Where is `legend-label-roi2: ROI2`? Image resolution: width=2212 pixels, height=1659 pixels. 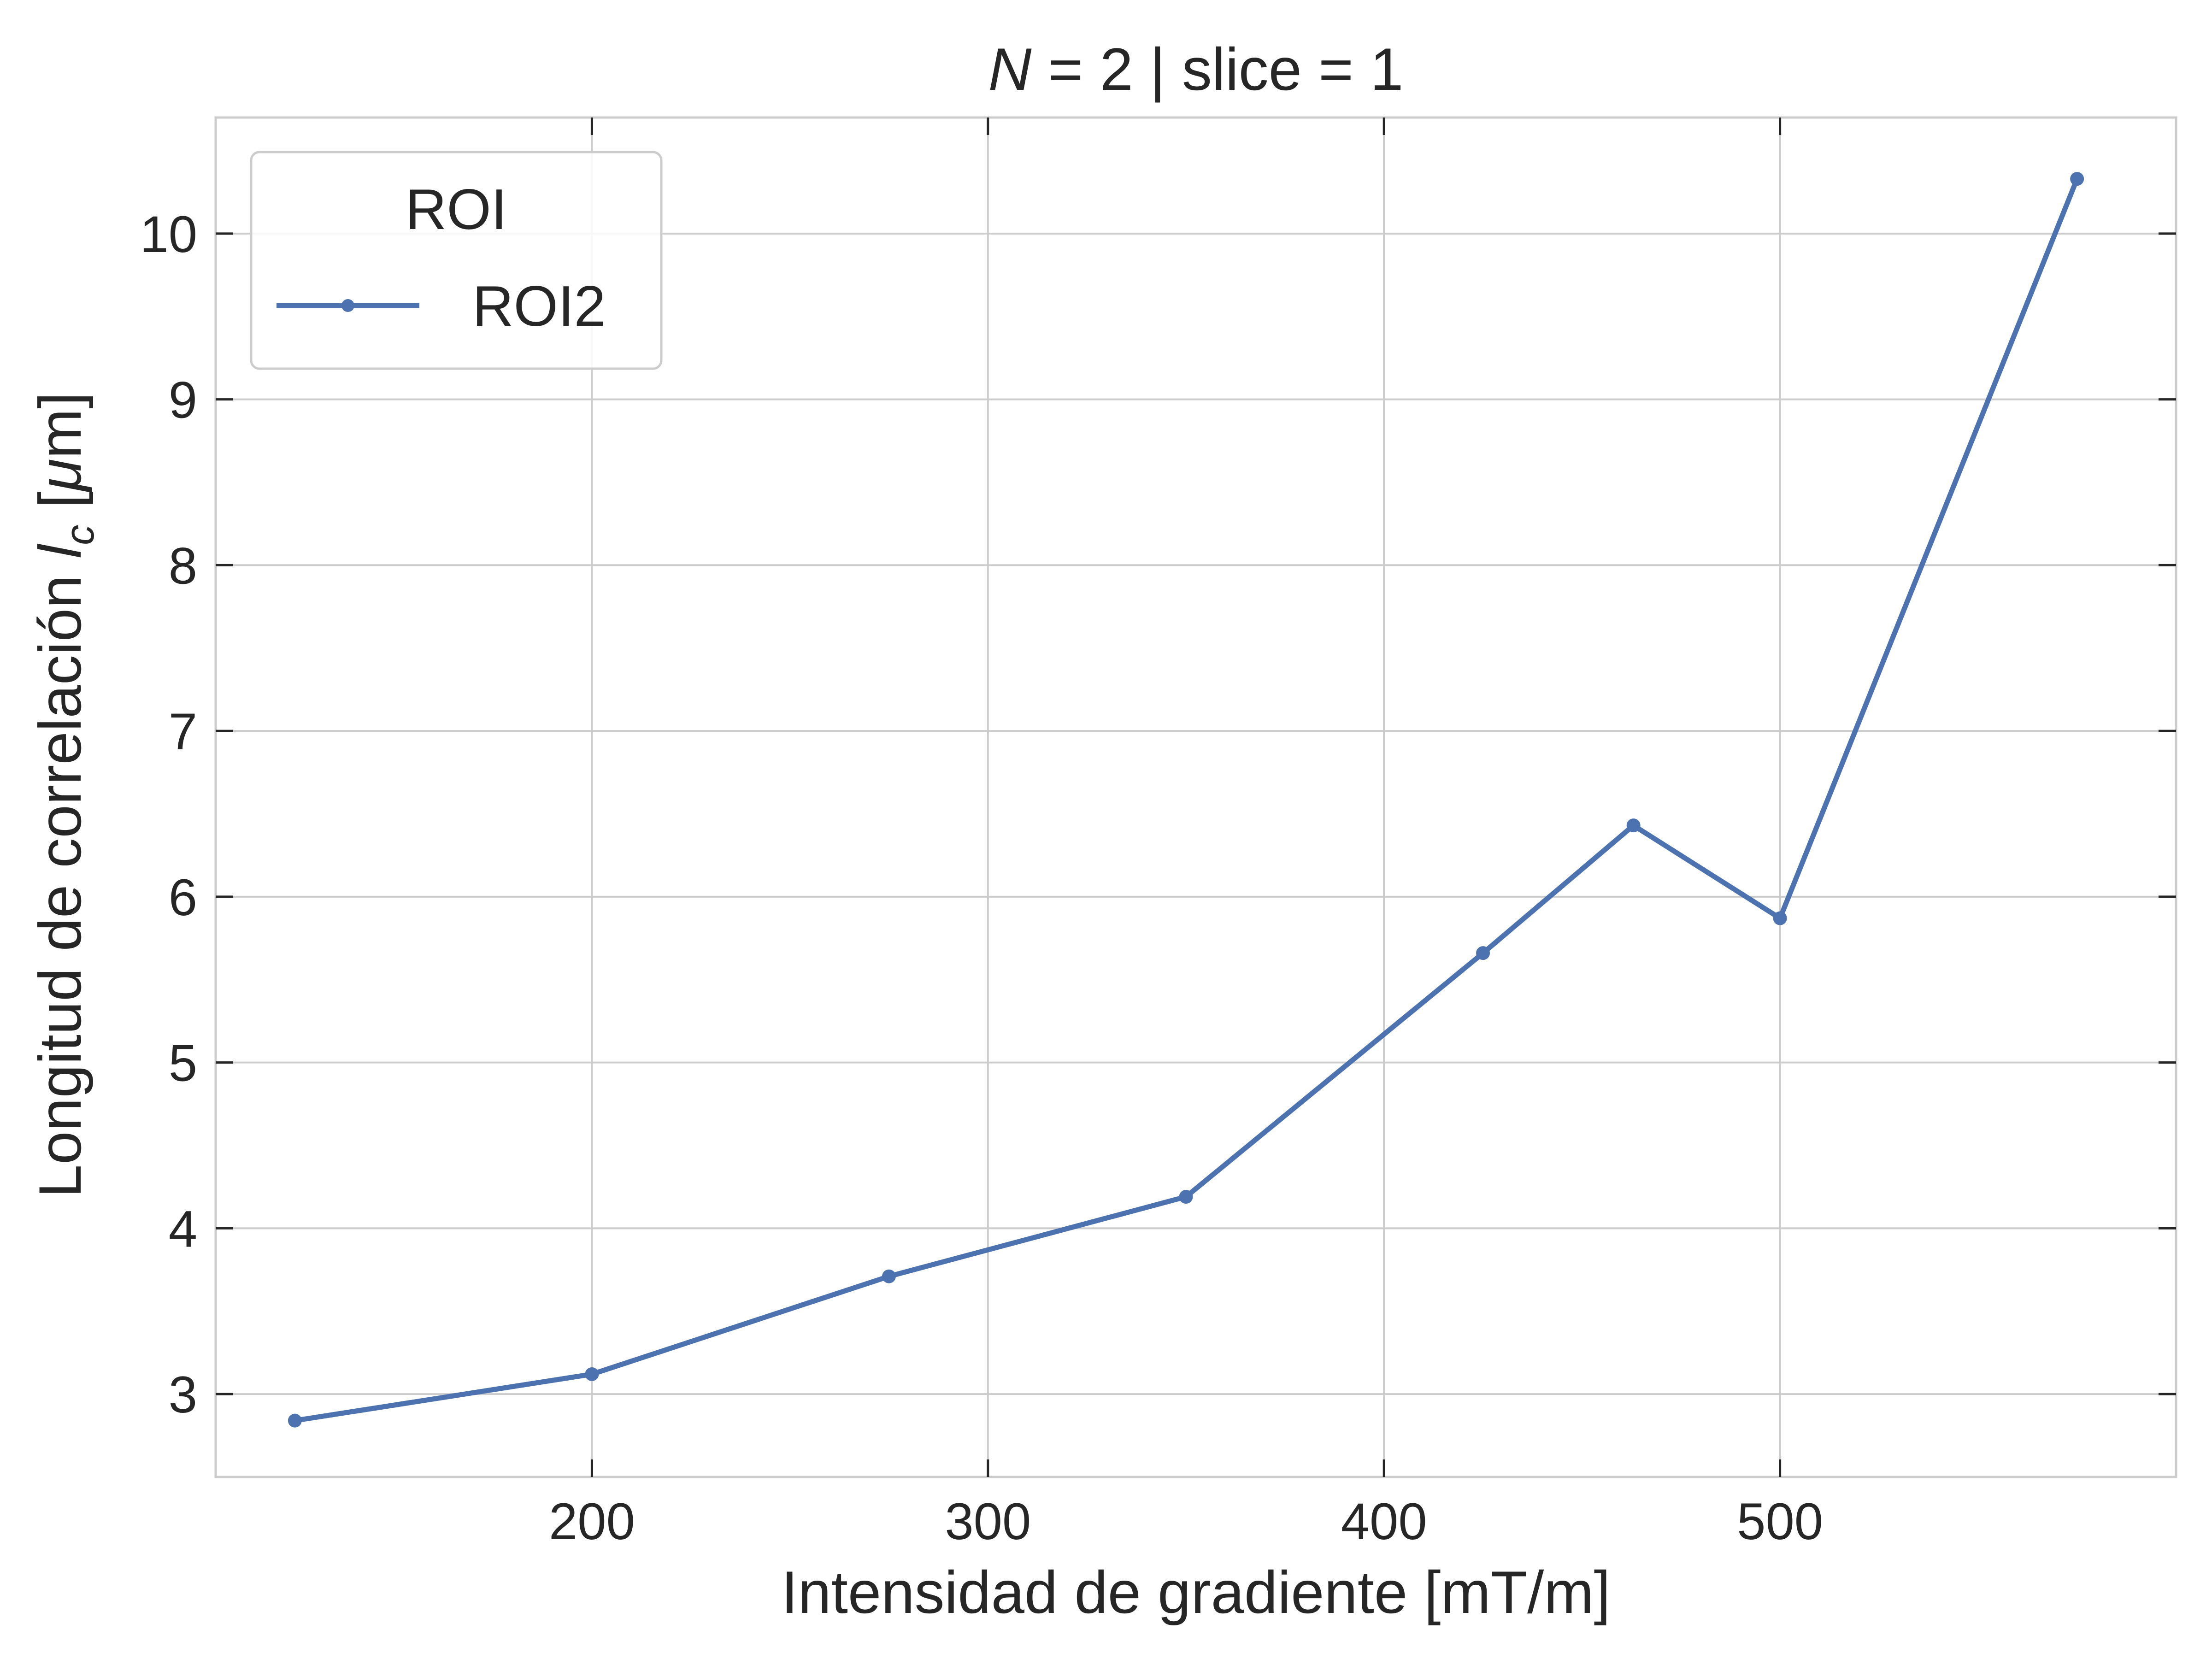 legend-label-roi2: ROI2 is located at coordinates (539, 306).